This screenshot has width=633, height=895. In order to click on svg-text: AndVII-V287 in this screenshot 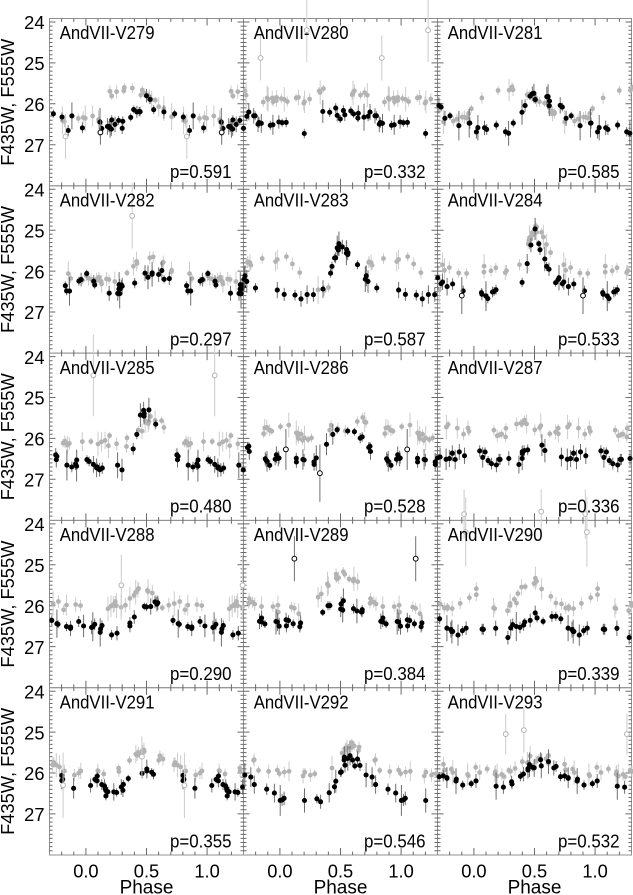, I will do `click(495, 367)`.